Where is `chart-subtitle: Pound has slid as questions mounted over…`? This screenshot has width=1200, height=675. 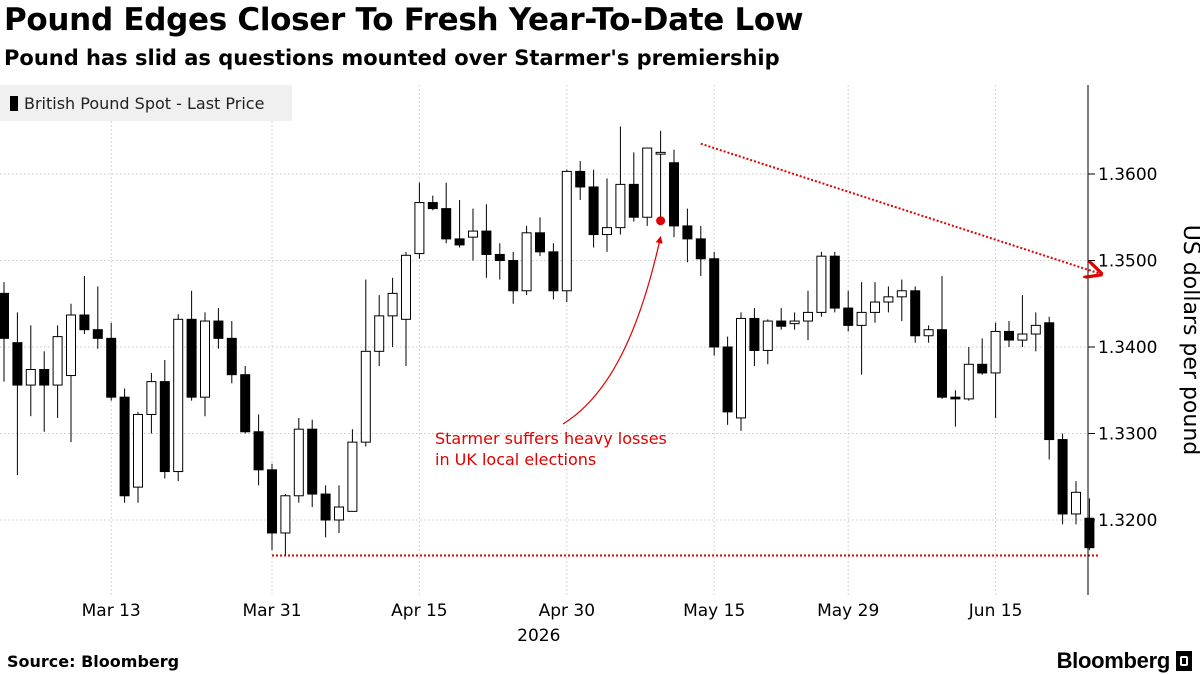 chart-subtitle: Pound has slid as questions mounted over… is located at coordinates (392, 58).